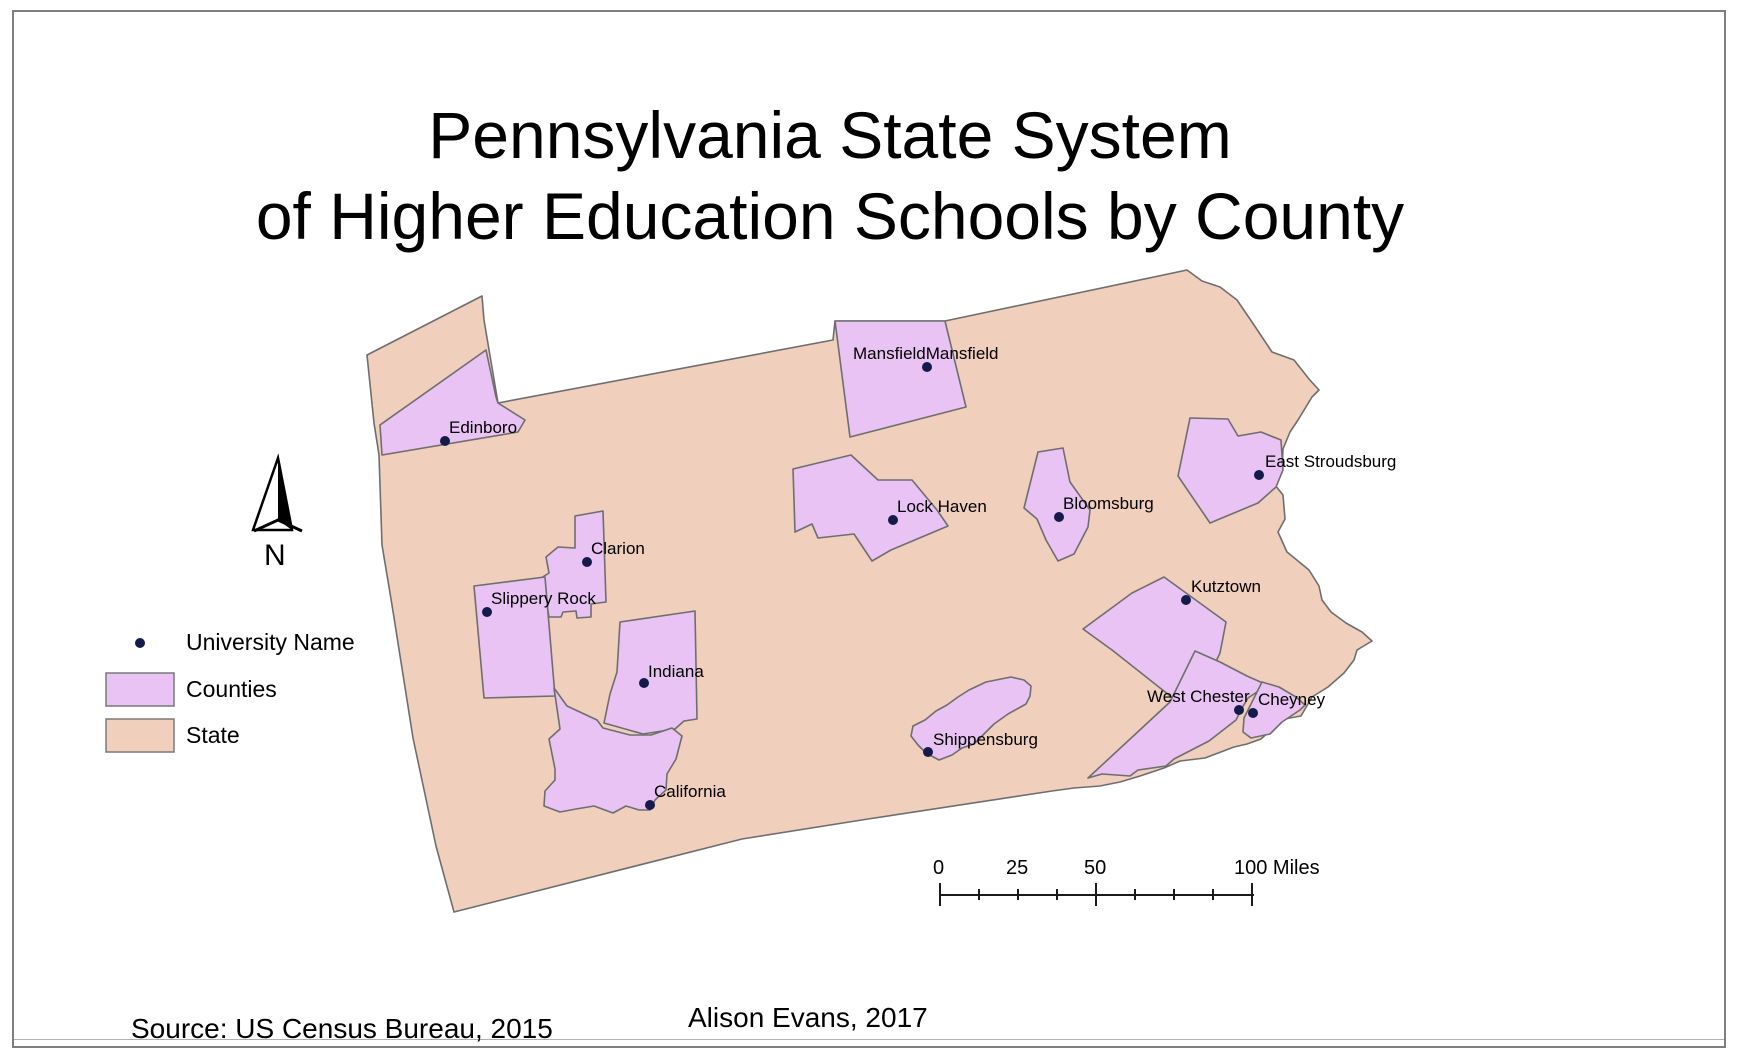 The width and height of the screenshot is (1738, 1059). I want to click on county-cumberland, so click(971, 718).